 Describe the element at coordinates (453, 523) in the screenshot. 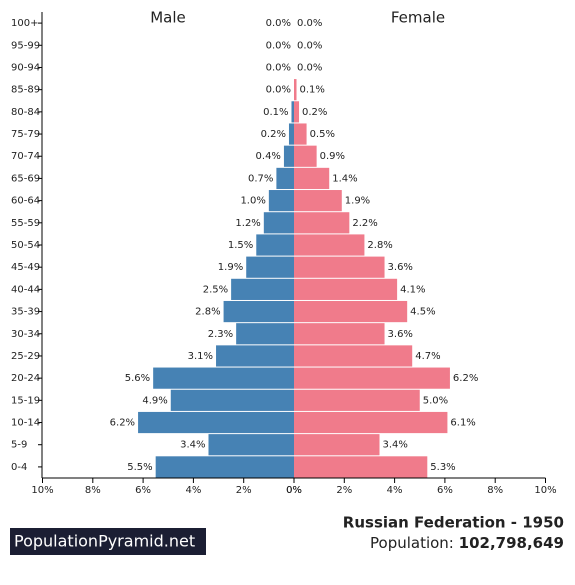

I see `footer-title: Russian Federation - 1950` at that location.